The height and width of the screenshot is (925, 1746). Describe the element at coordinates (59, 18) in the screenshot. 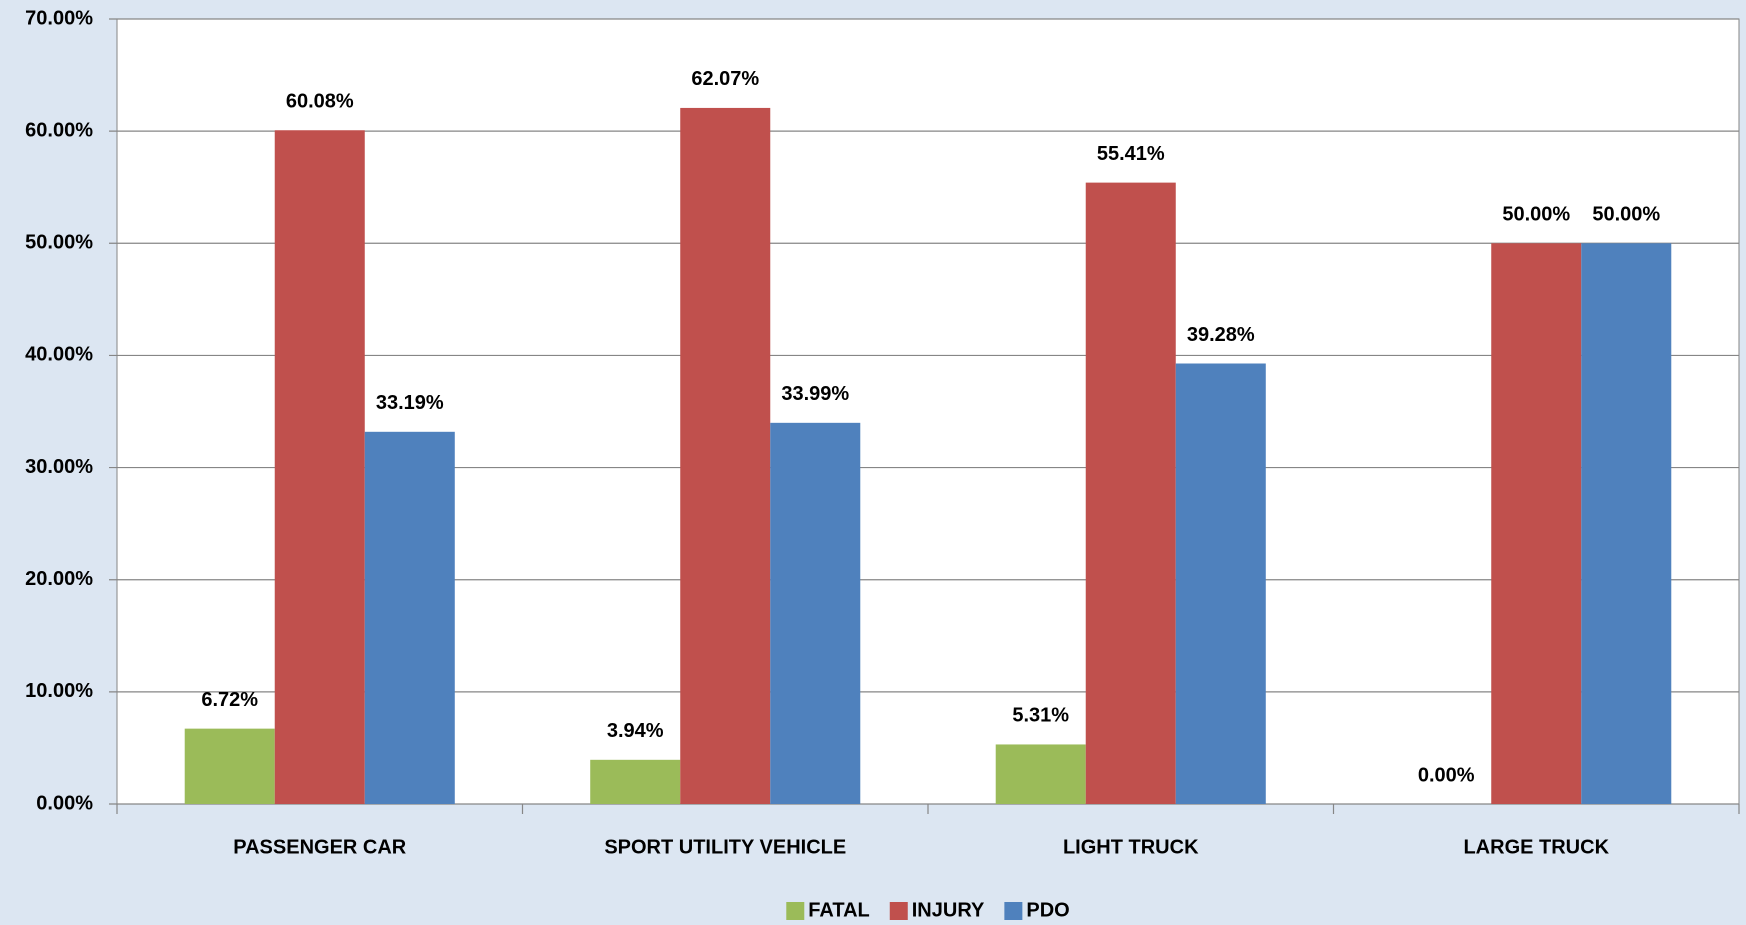

I see `y-tick-label: 70.00%` at that location.